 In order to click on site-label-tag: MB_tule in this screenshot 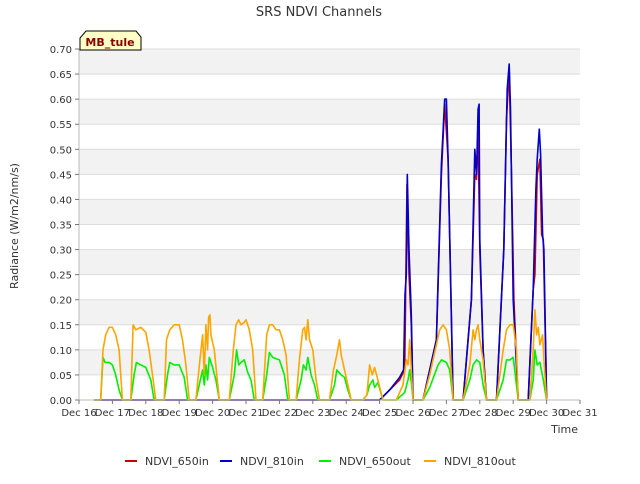, I will do `click(110, 40)`.